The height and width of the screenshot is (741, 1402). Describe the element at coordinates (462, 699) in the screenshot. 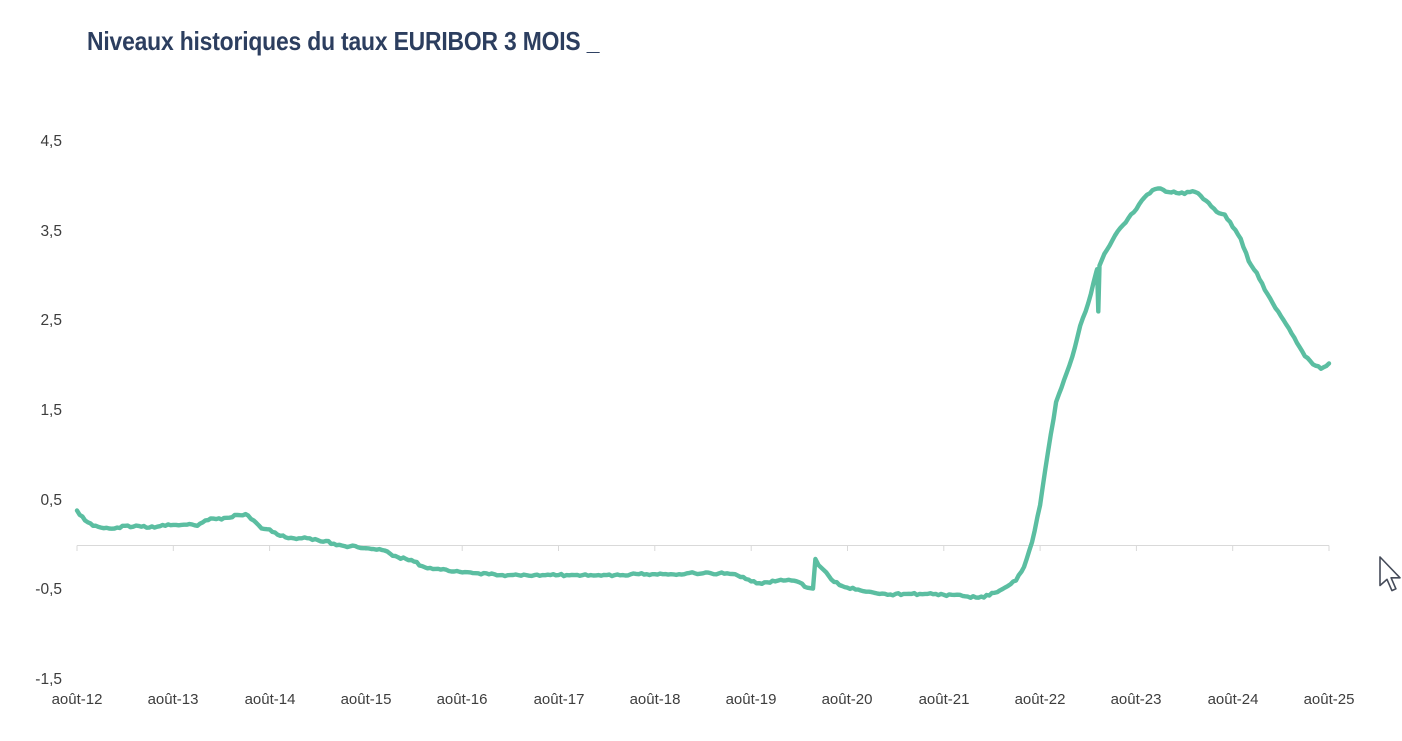

I see `x-axis-label: août-16` at that location.